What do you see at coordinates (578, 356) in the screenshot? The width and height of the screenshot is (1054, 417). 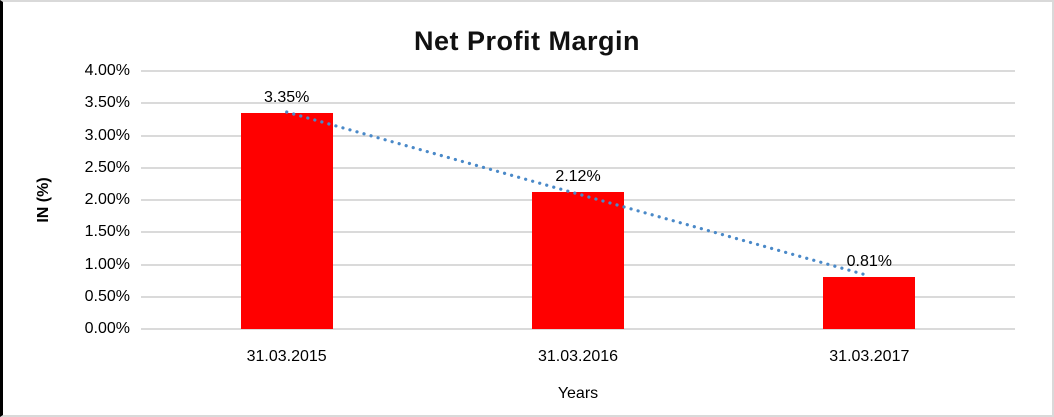 I see `x-tick-label: 31.03.2016` at bounding box center [578, 356].